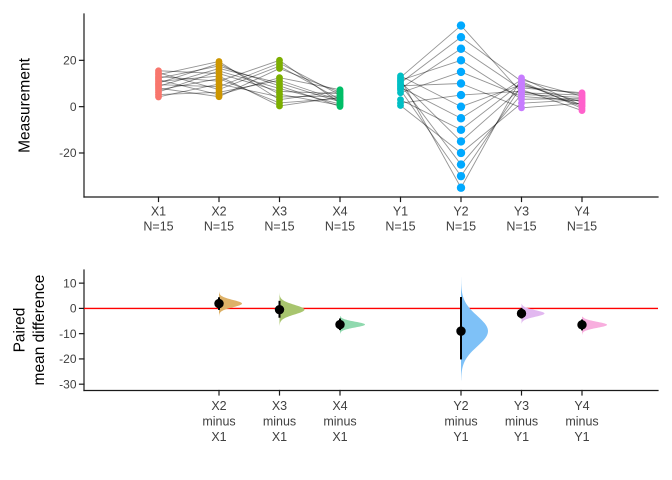 This screenshot has height=480, width=672. I want to click on comparison-label-Y2-minus-Y1-line1: Y2, so click(460, 406).